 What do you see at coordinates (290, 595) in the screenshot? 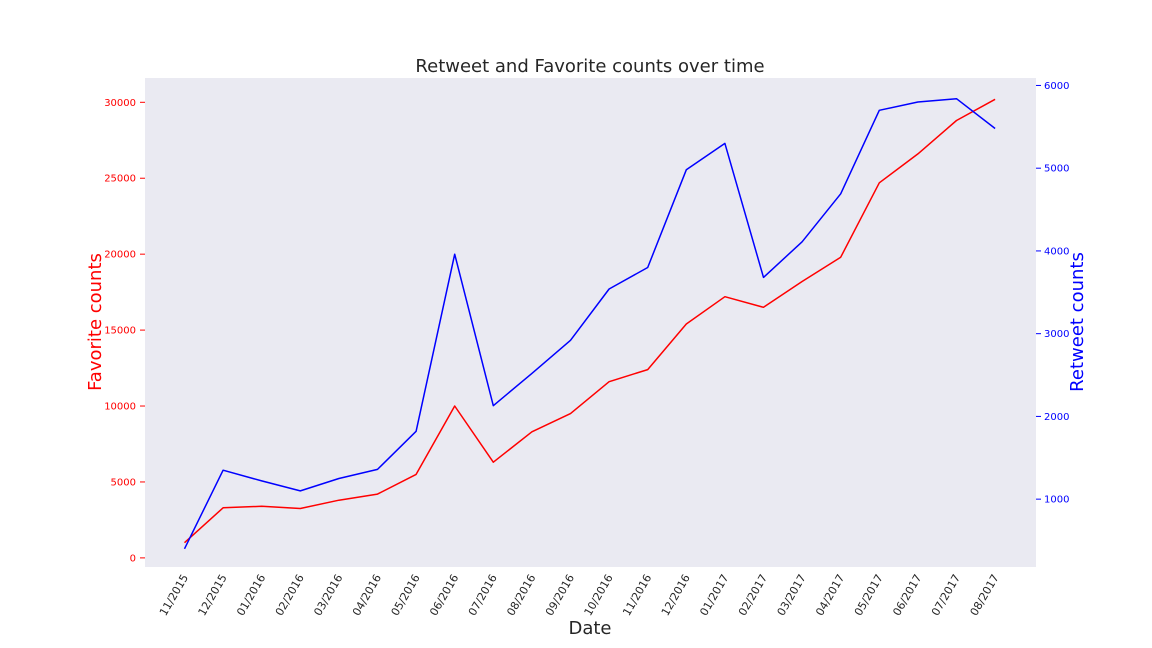
I see `x-tick-label: 02/2016` at bounding box center [290, 595].